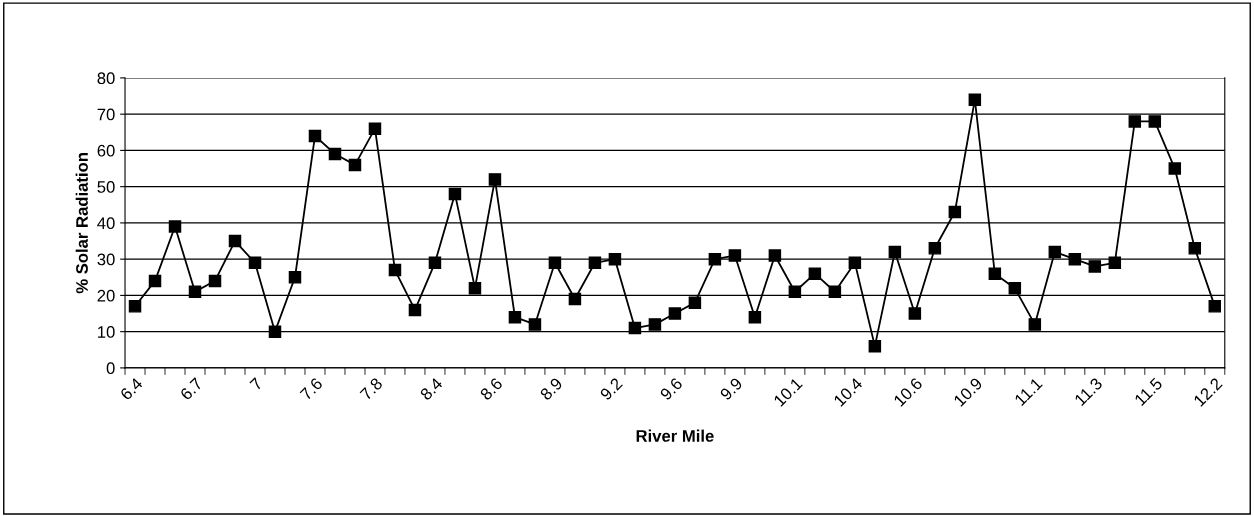 Image resolution: width=1254 pixels, height=516 pixels. Describe the element at coordinates (431, 388) in the screenshot. I see `x-tick-label: 8.4` at that location.